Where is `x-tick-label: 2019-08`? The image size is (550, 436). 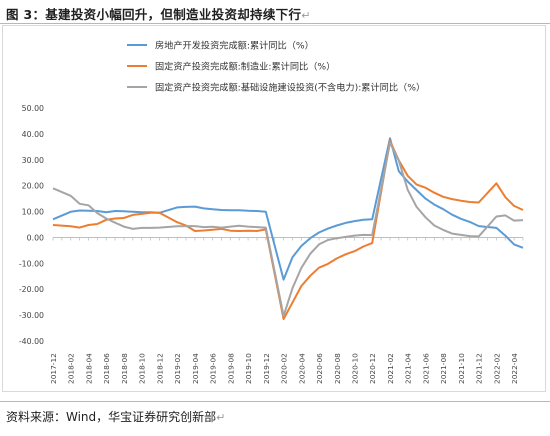
x-tick-label: 2019-08 is located at coordinates (230, 368).